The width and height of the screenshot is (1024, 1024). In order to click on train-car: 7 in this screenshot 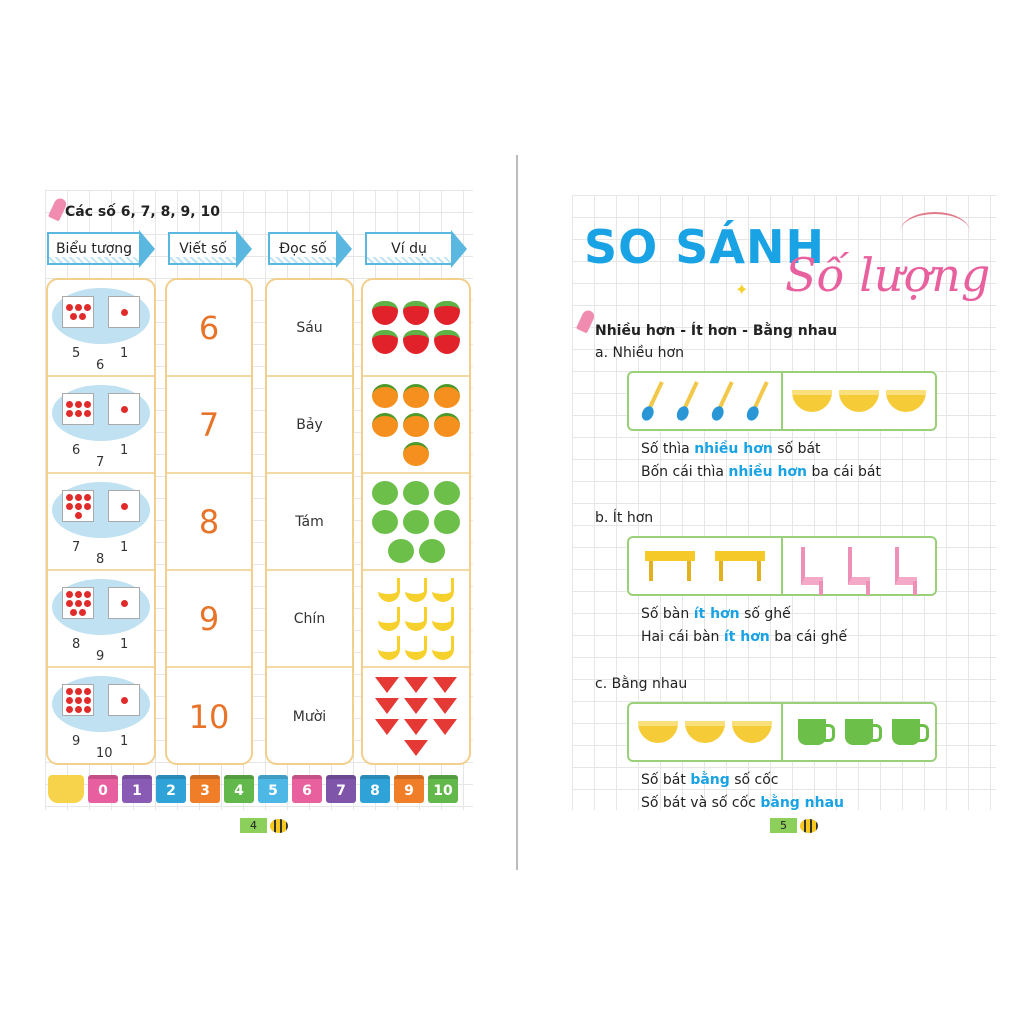, I will do `click(341, 789)`.